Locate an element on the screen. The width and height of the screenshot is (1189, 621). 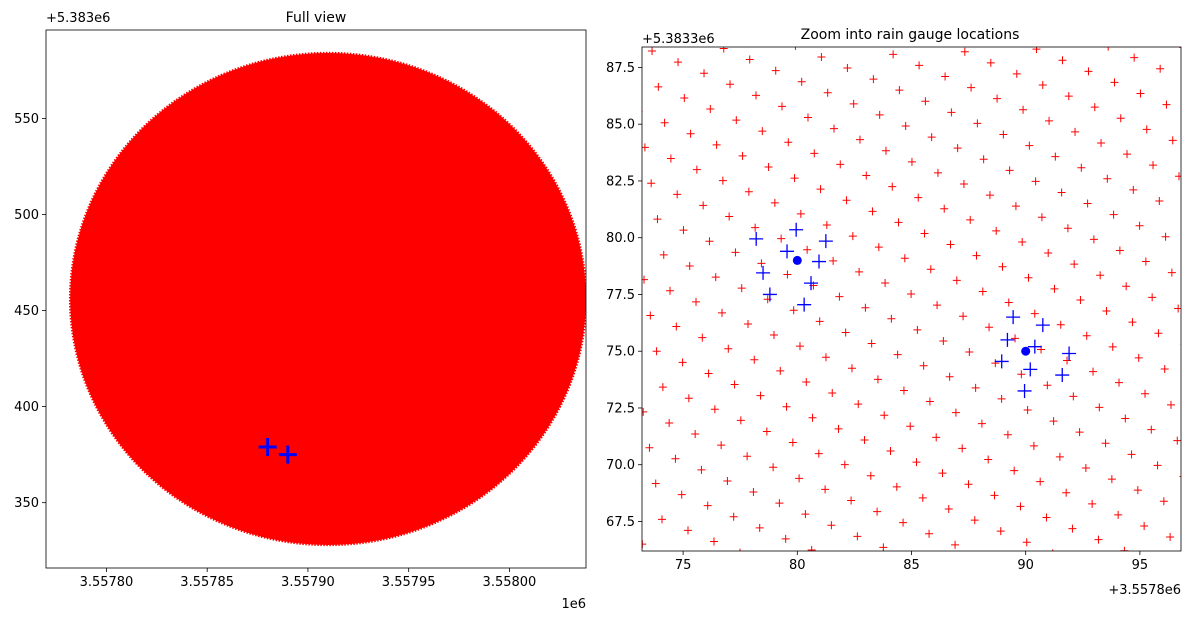
y-tick-label: 75.0 is located at coordinates (620, 352).